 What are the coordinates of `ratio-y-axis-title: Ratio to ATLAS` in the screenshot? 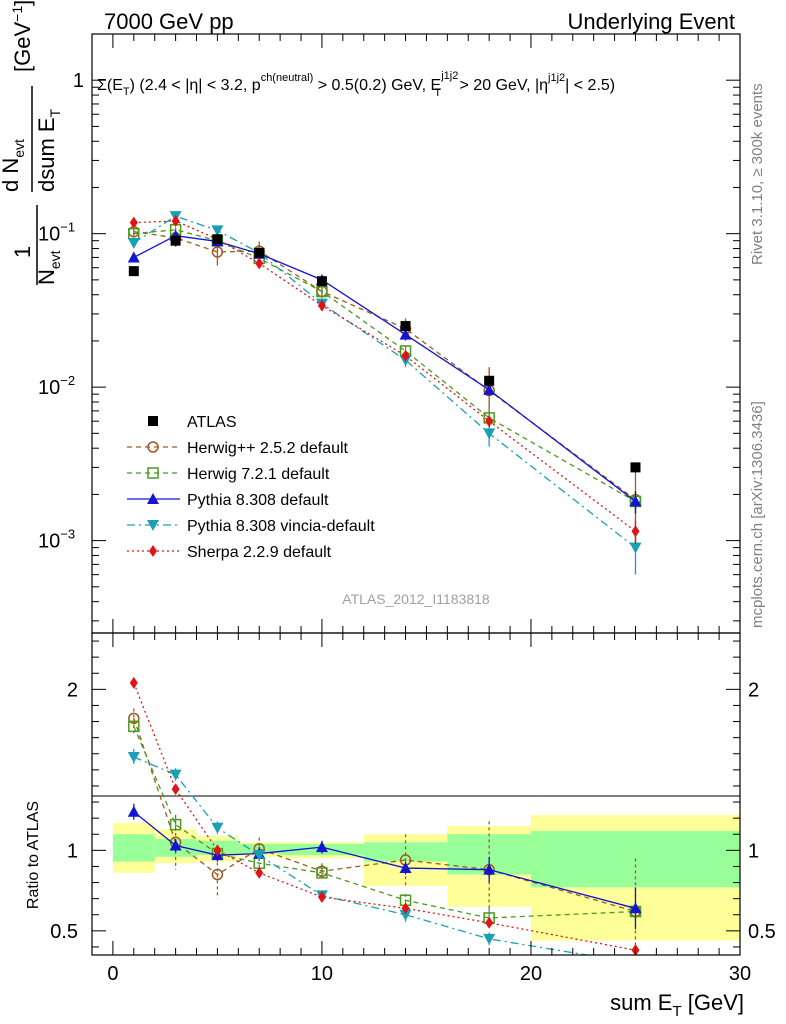 It's located at (33, 855).